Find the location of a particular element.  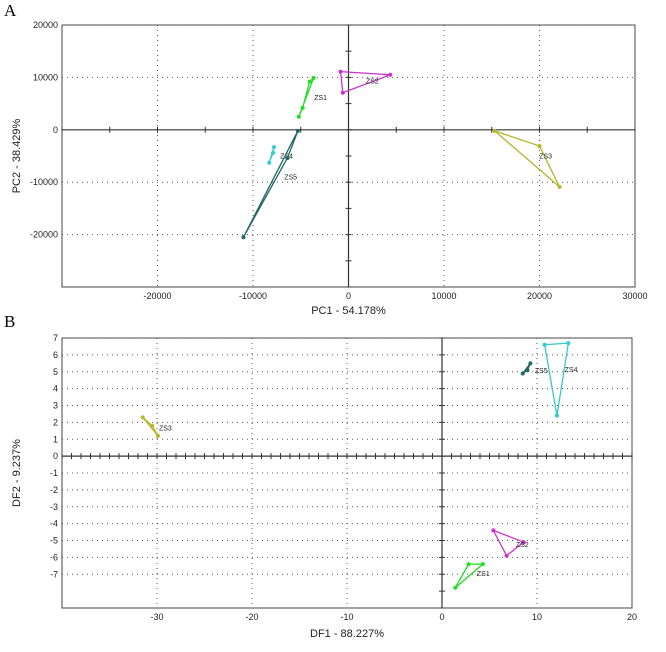

x-tick-label: 10000 is located at coordinates (443, 296).